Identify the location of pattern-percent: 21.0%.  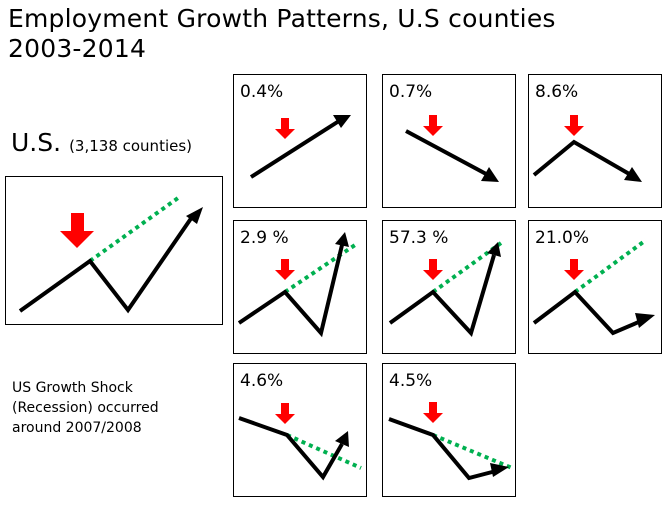
(562, 238).